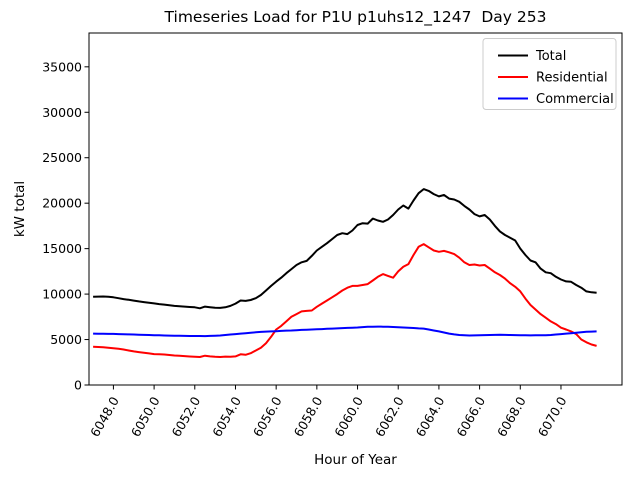  I want to click on x-tick-label: 6048.0, so click(104, 416).